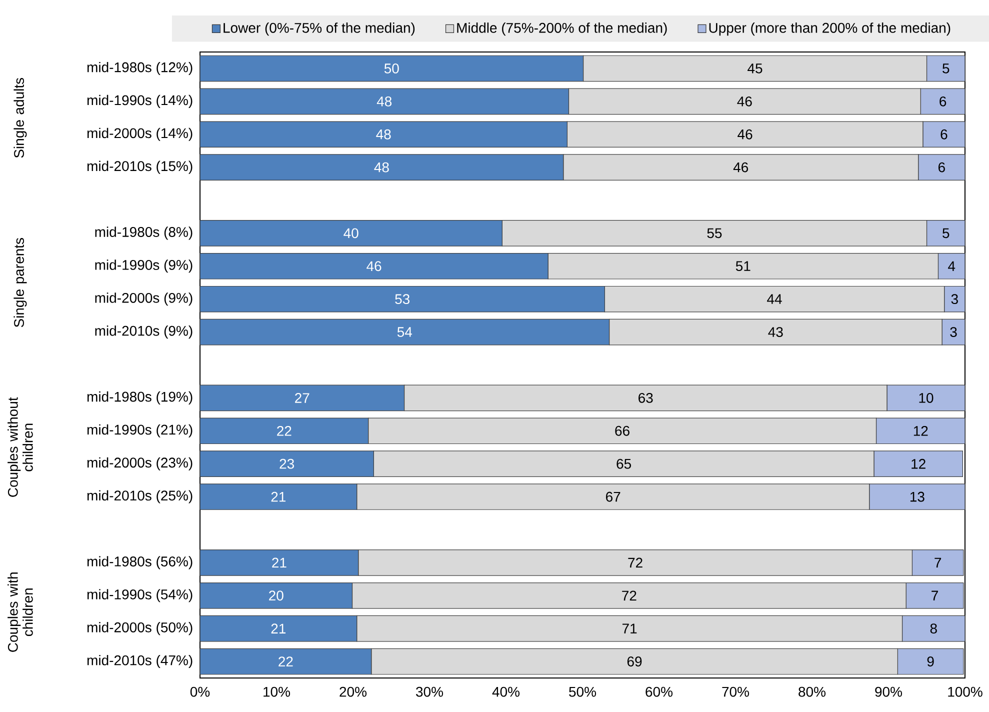 The height and width of the screenshot is (712, 989). What do you see at coordinates (917, 497) in the screenshot?
I see `data-label: 13` at bounding box center [917, 497].